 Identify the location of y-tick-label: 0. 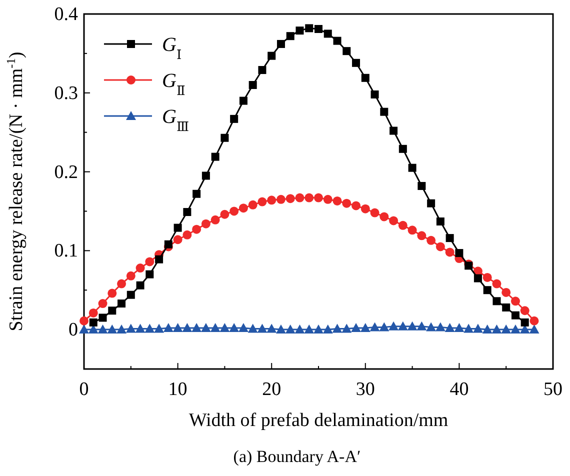
(73, 330).